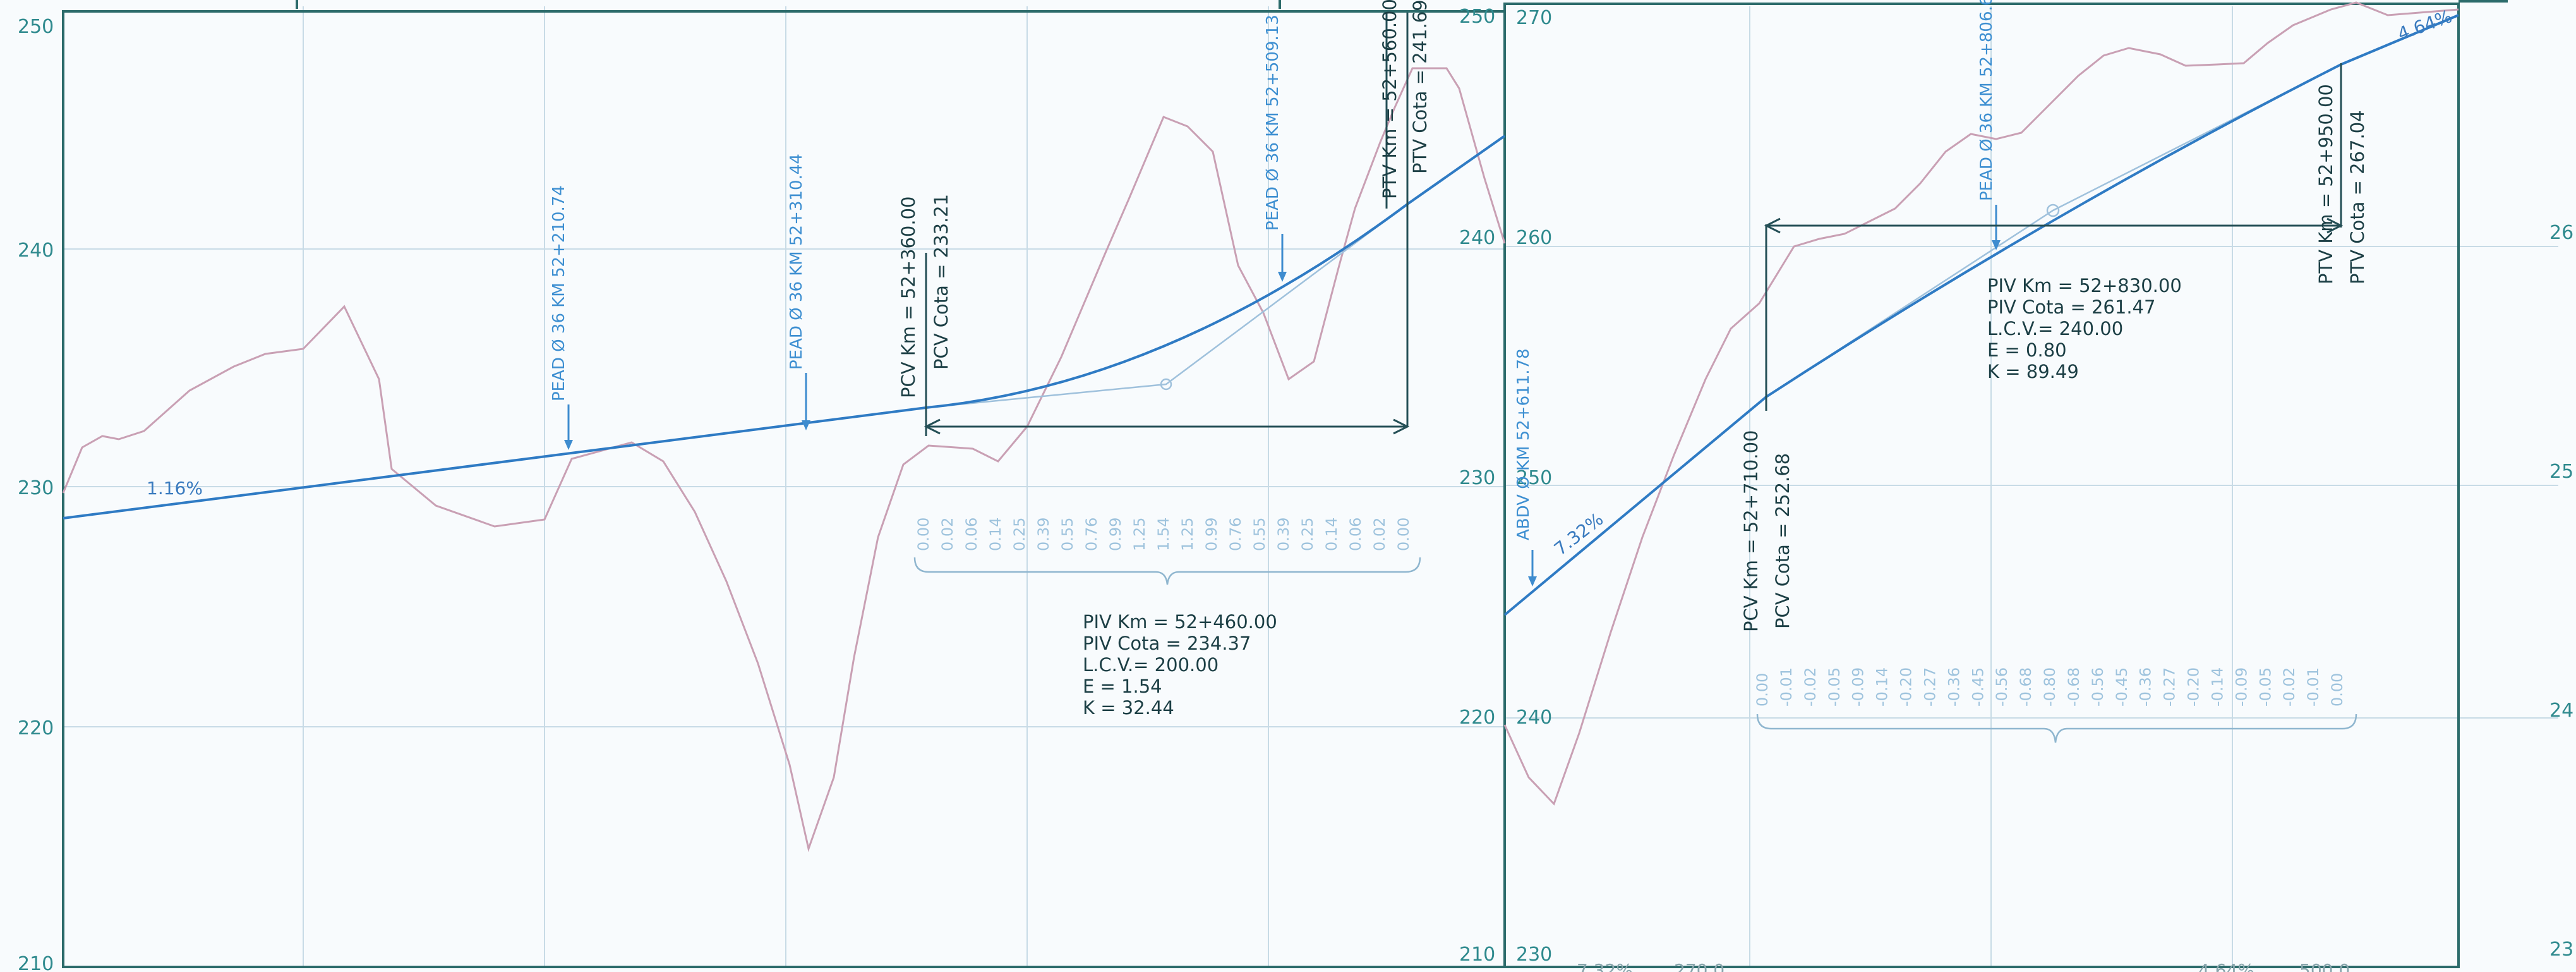 This screenshot has height=972, width=2576. What do you see at coordinates (1477, 718) in the screenshot?
I see `mid-axis-label-outer: 220` at bounding box center [1477, 718].